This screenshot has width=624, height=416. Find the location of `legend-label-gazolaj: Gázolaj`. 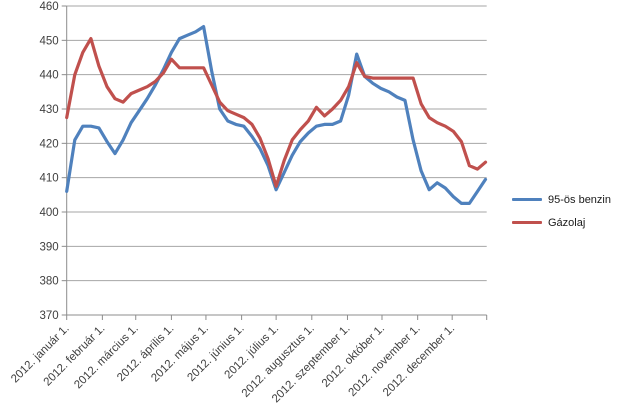

legend-label-gazolaj: Gázolaj is located at coordinates (567, 222).